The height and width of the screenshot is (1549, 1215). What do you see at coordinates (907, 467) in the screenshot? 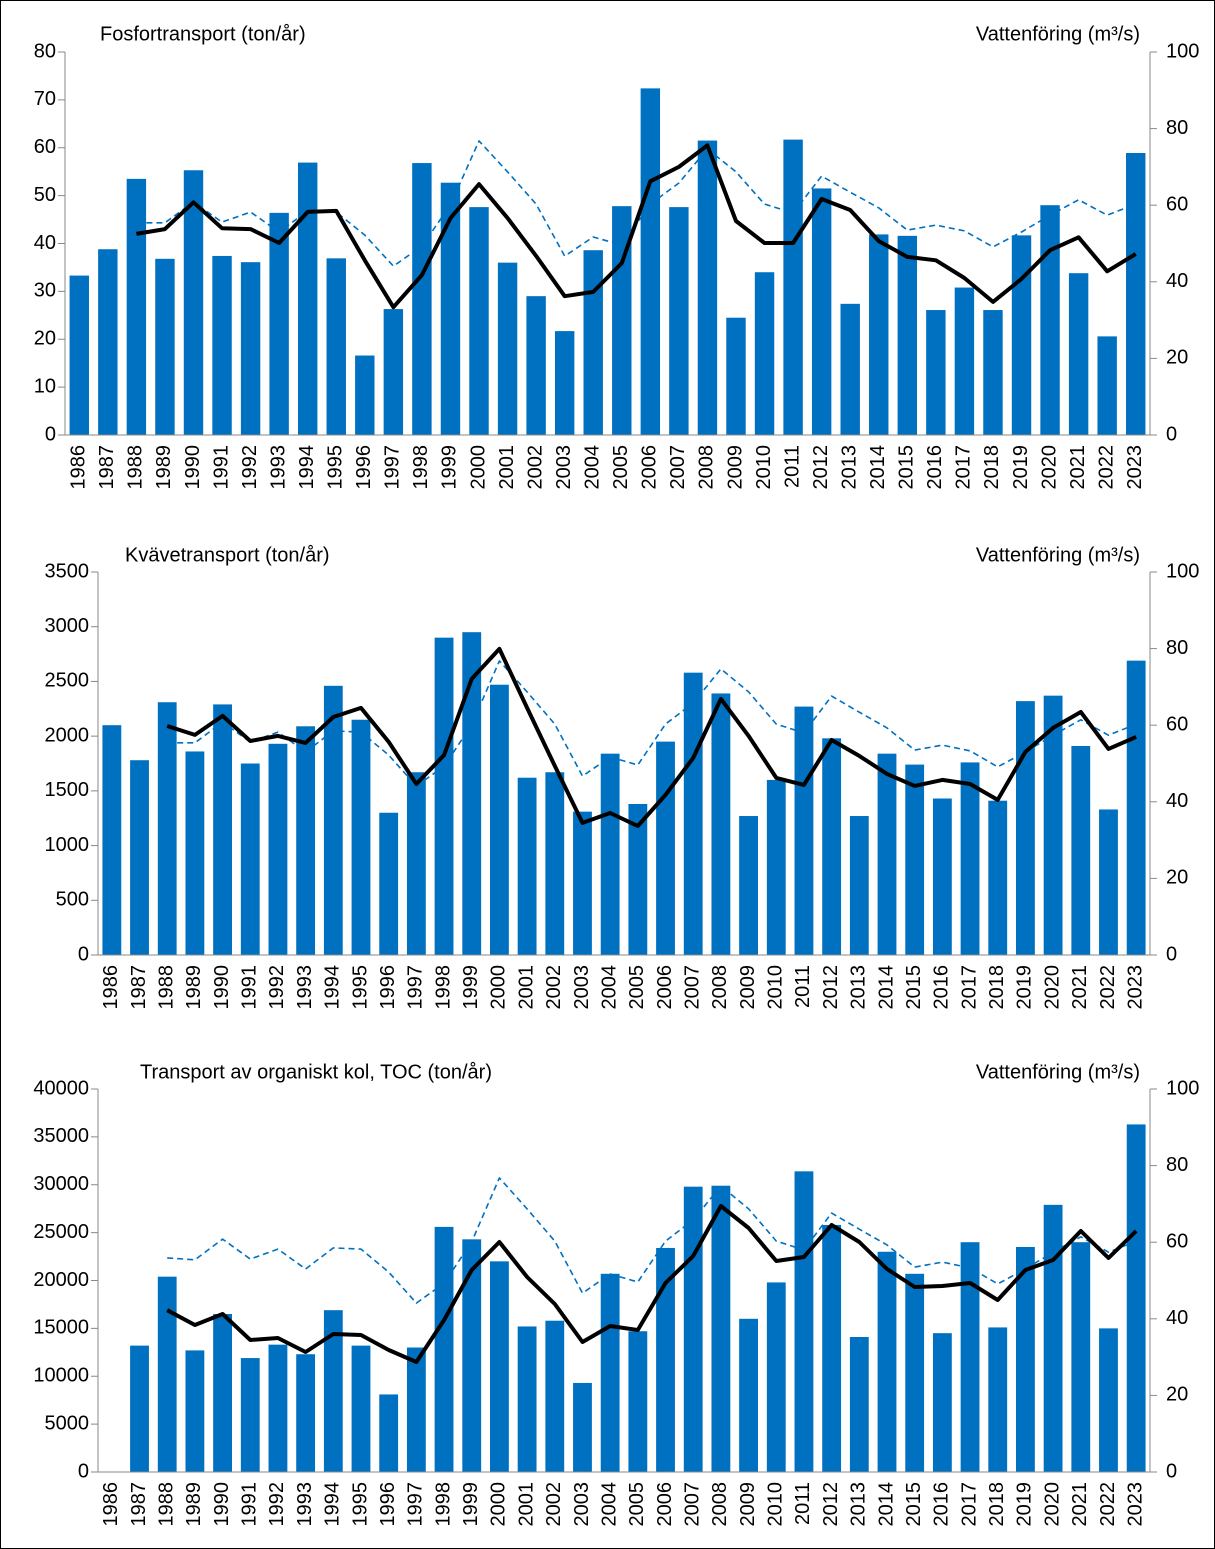
I see `x-tick-label: 2015` at bounding box center [907, 467].